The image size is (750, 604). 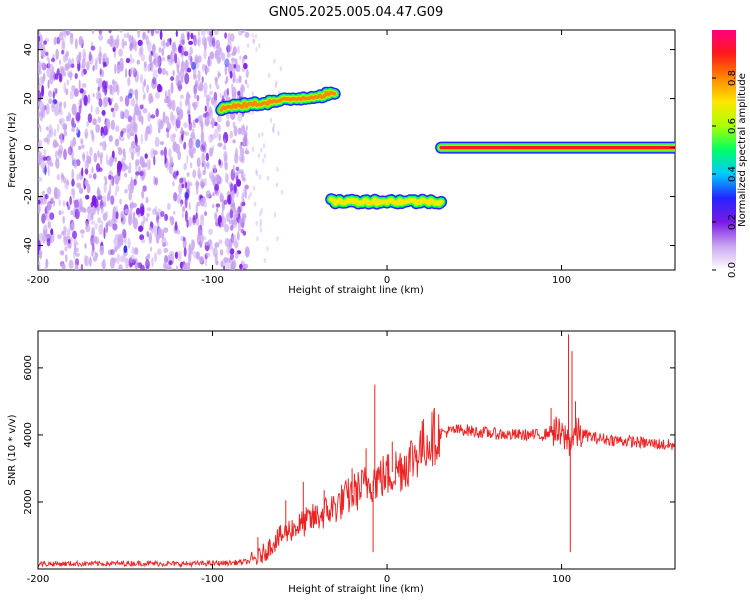 I want to click on snr-x-tick-label: 100, so click(x=561, y=579).